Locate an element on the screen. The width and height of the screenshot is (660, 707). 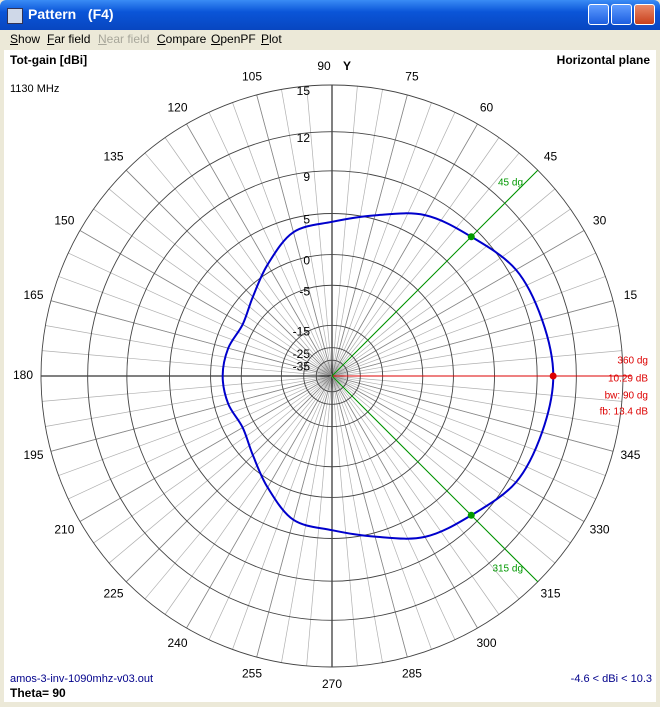
angle-tick-label: 90 is located at coordinates (324, 66).